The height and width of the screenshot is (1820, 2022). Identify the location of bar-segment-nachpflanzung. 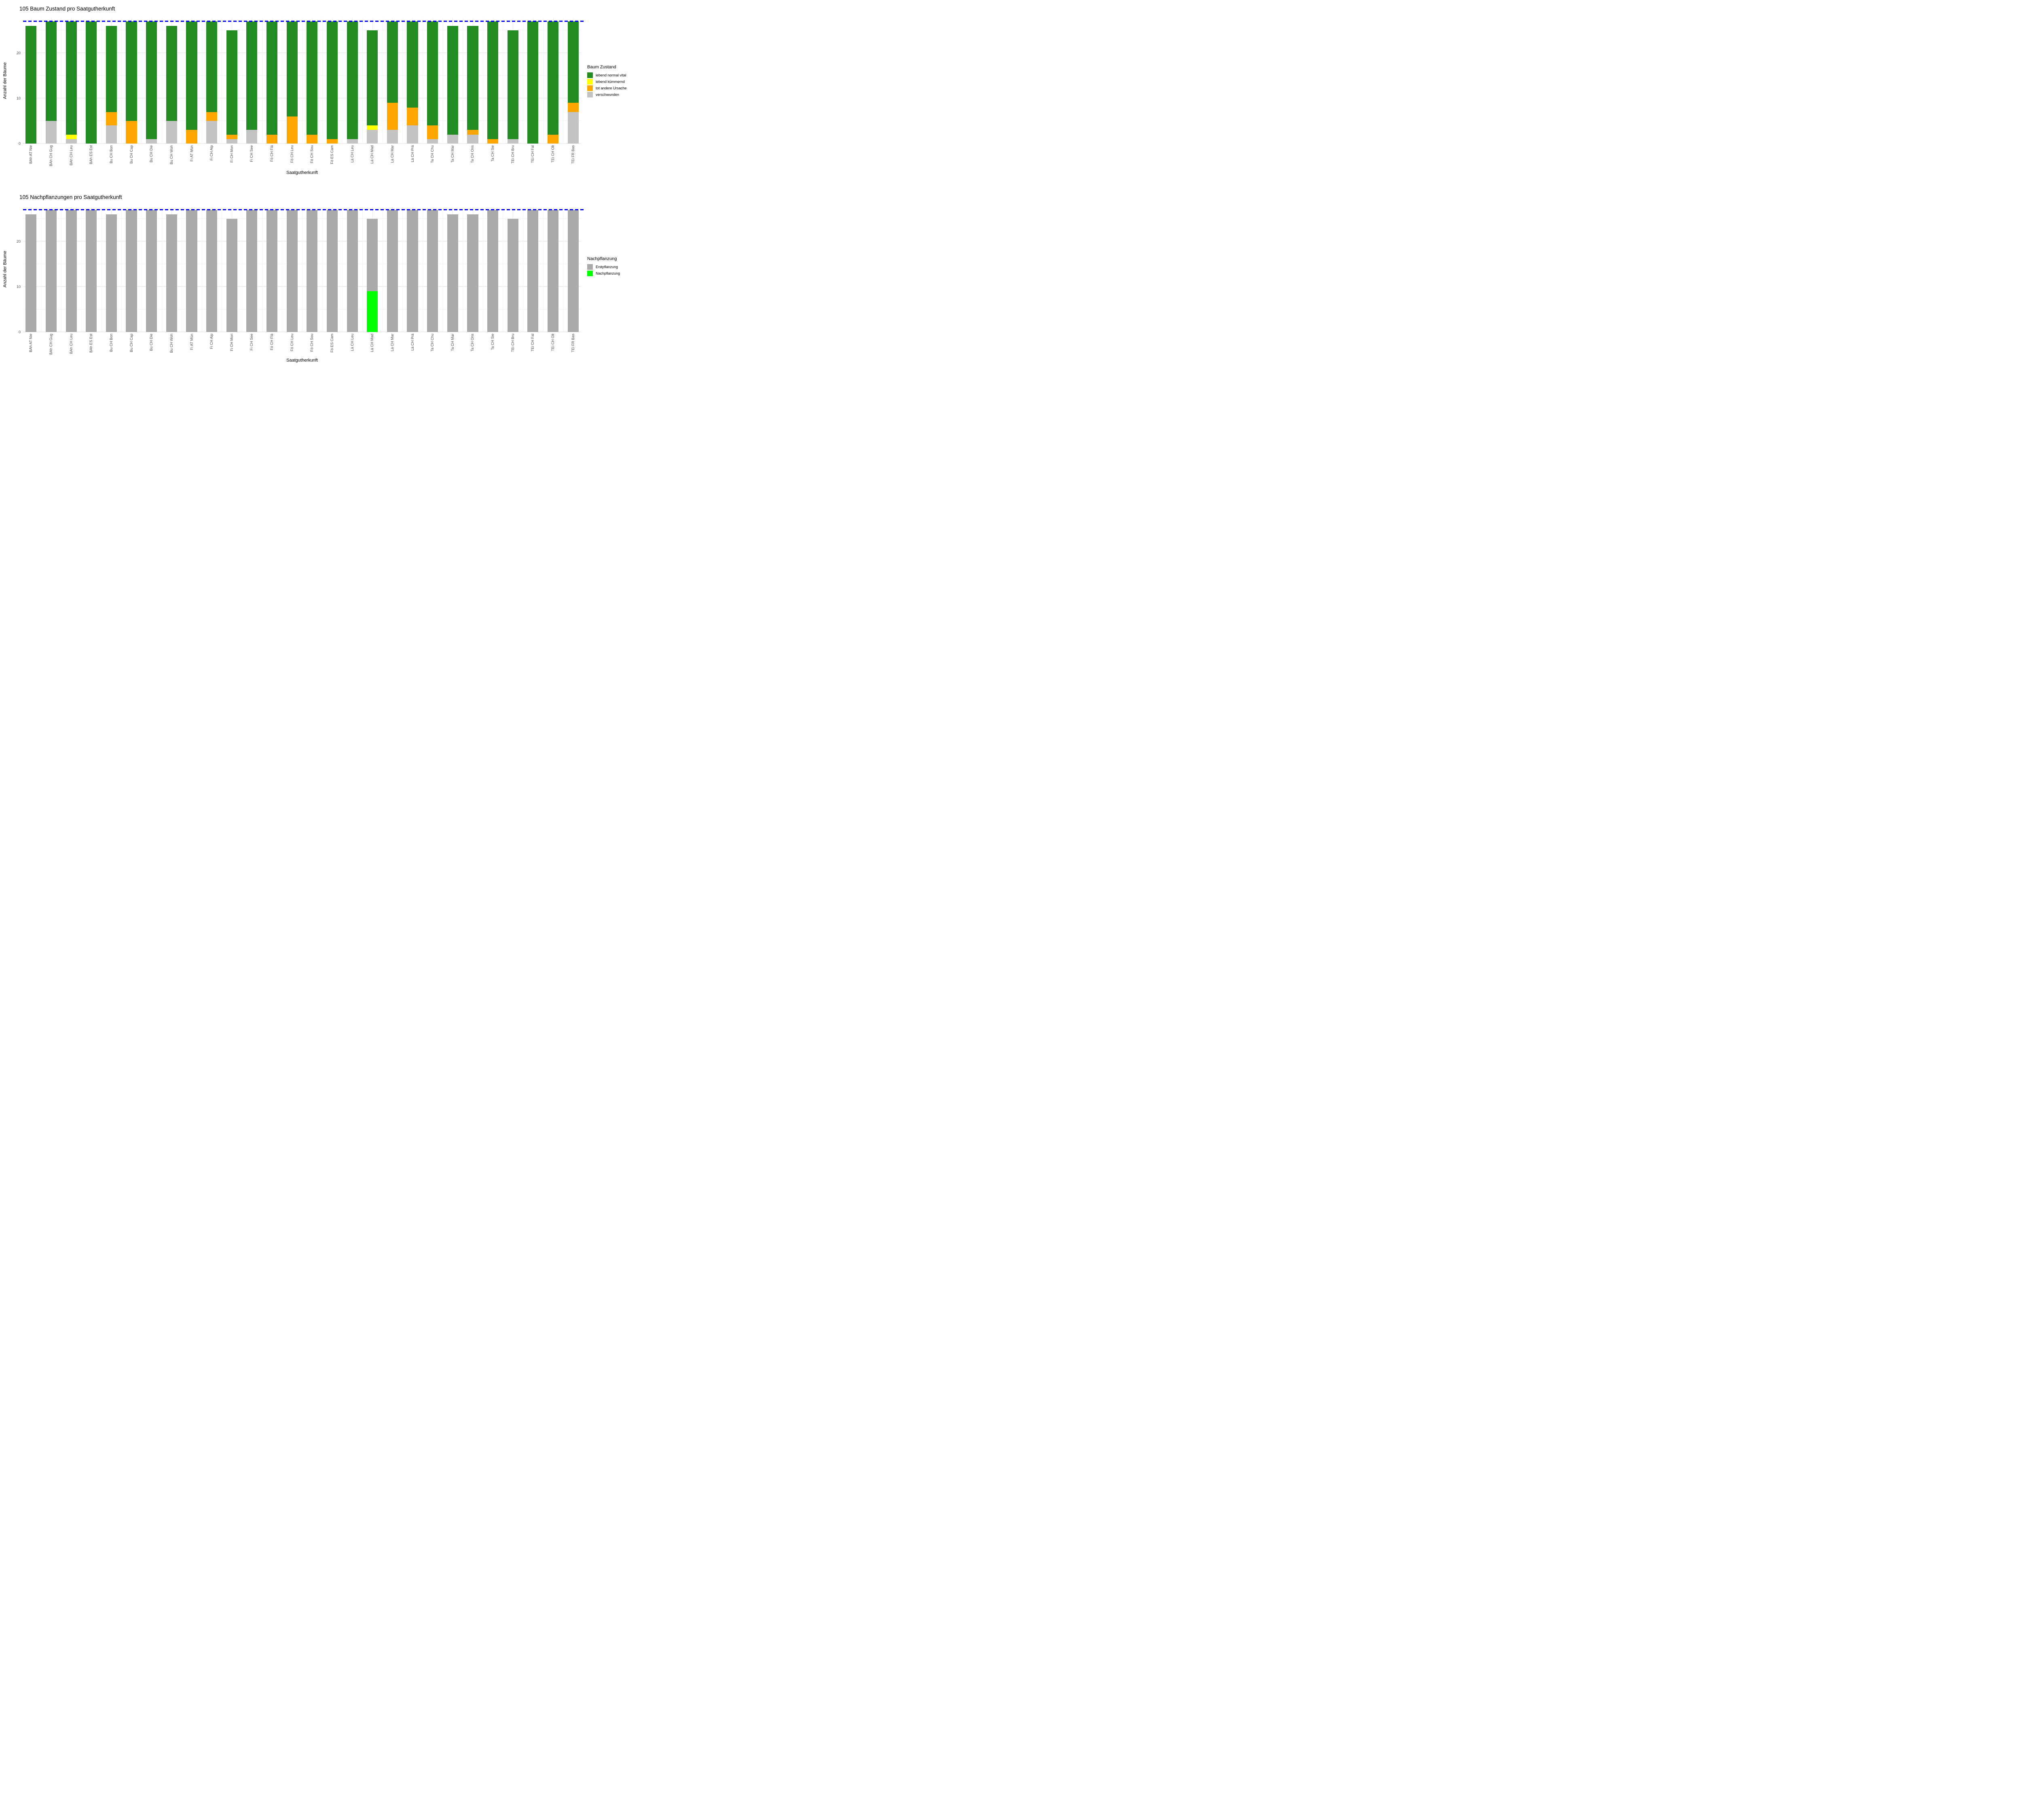
(372, 311).